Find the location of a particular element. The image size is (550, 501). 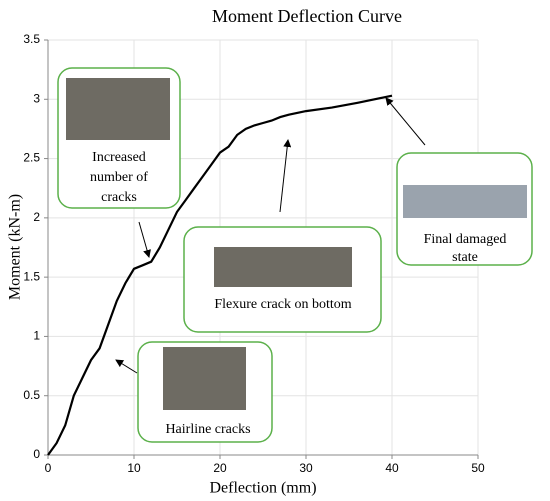

y-tick-label: 1.5 is located at coordinates (31, 276).